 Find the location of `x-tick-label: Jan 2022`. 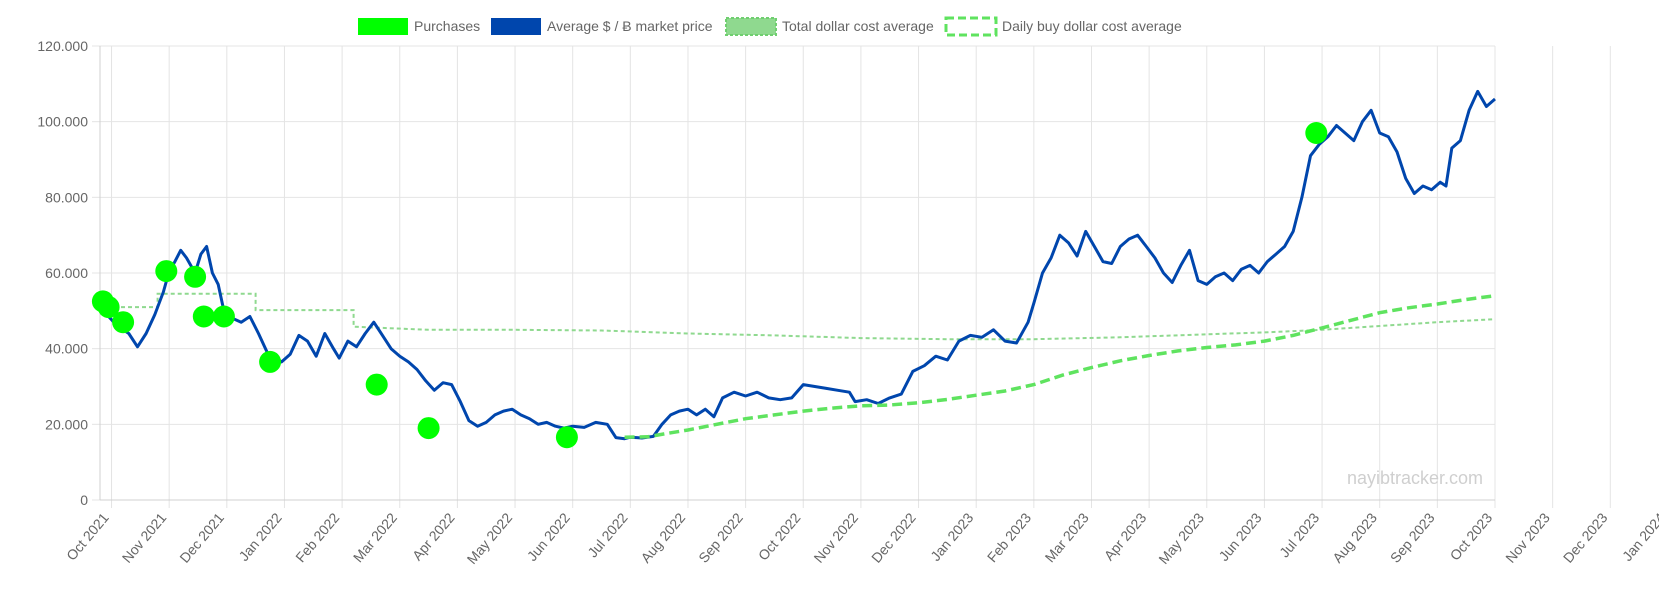

x-tick-label: Jan 2022 is located at coordinates (259, 536).